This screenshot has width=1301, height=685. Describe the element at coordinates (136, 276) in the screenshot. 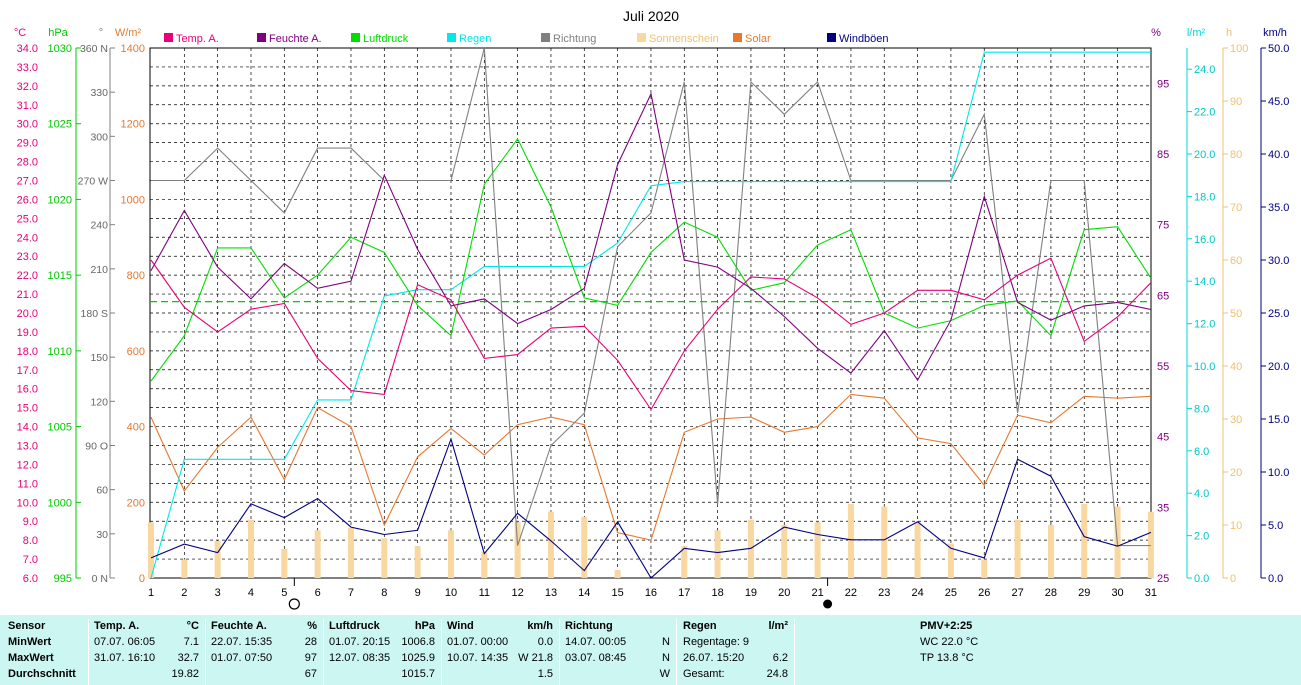

I see `solar-axis-tick: 800` at that location.